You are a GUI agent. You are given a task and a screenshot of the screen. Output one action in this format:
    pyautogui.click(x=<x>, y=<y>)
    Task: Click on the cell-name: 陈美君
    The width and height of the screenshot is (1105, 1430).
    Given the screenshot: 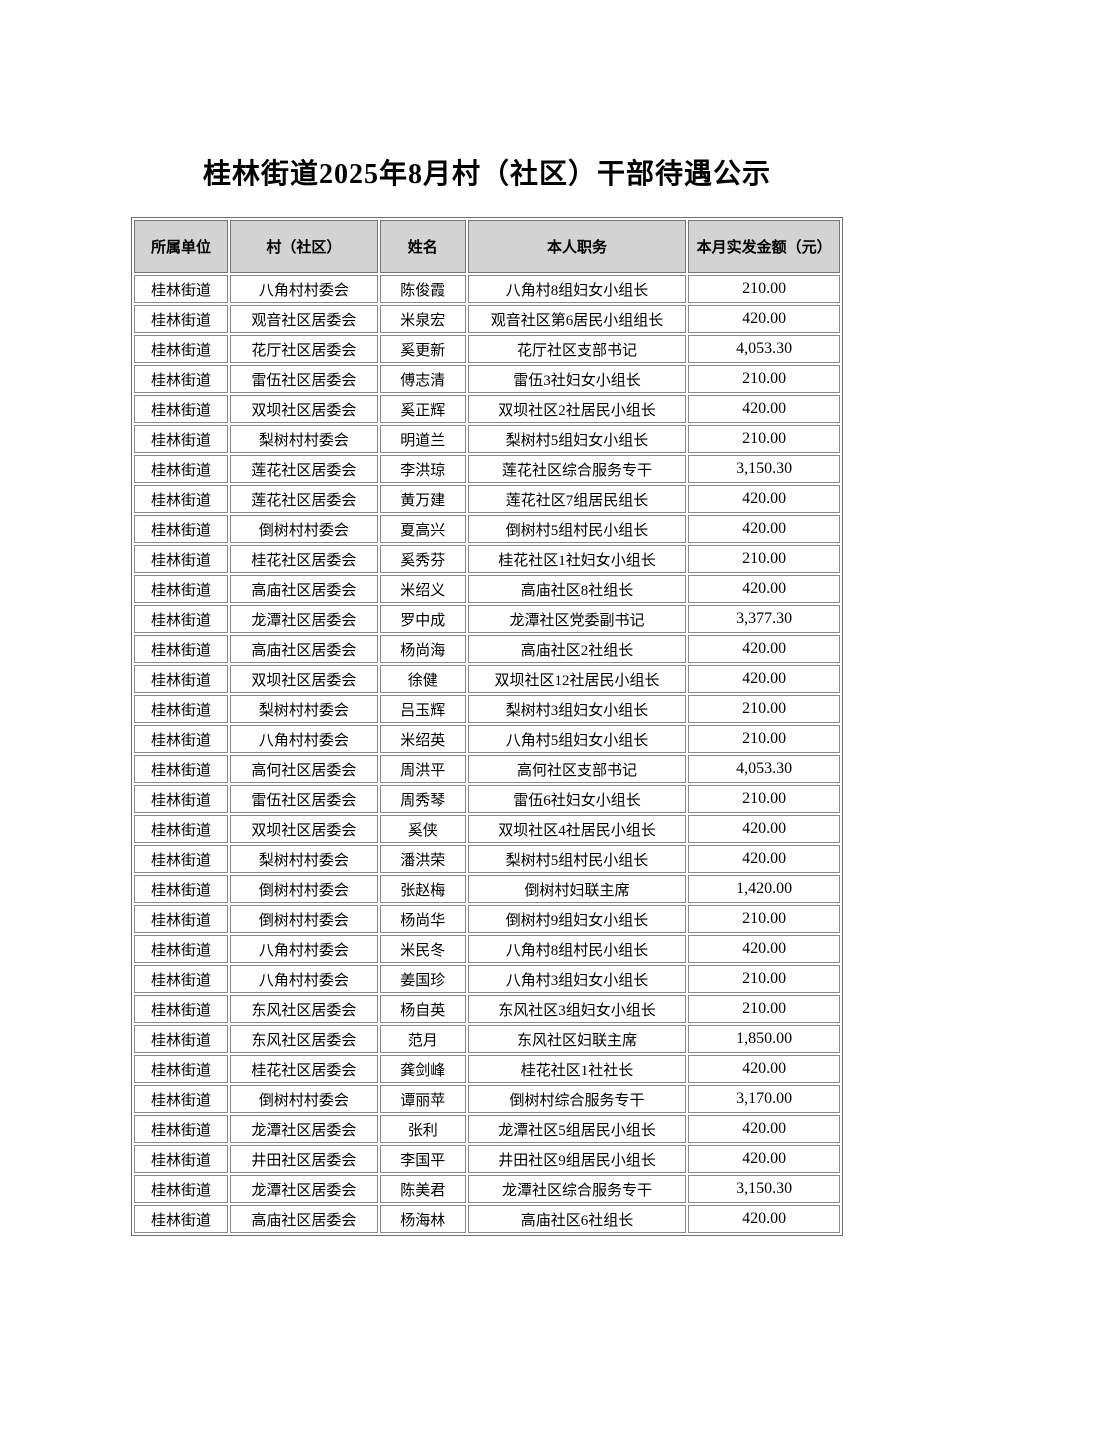 What is the action you would take?
    pyautogui.click(x=422, y=1189)
    